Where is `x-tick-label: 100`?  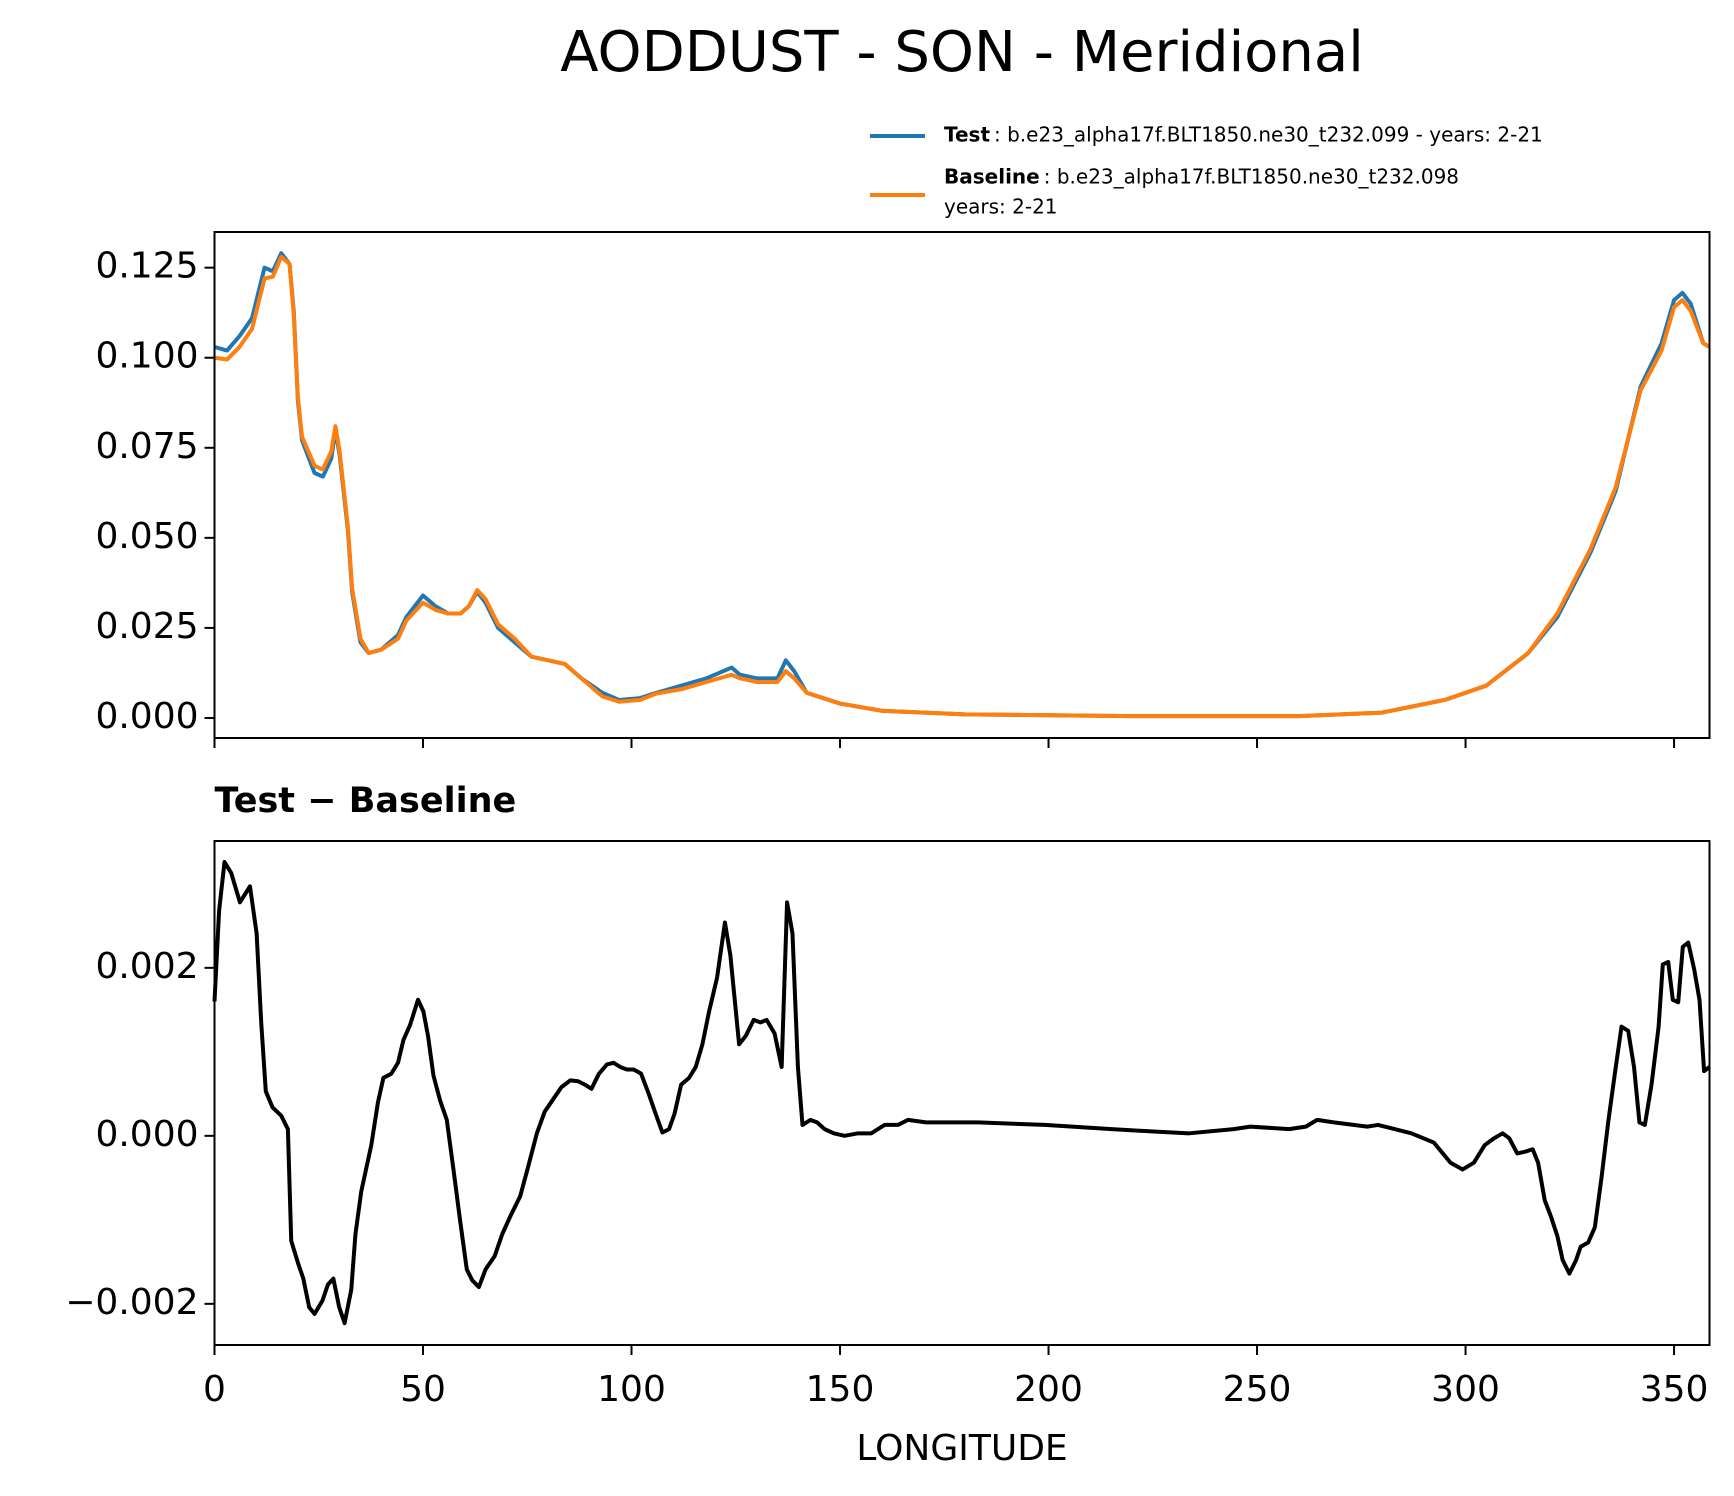 x-tick-label: 100 is located at coordinates (631, 1389).